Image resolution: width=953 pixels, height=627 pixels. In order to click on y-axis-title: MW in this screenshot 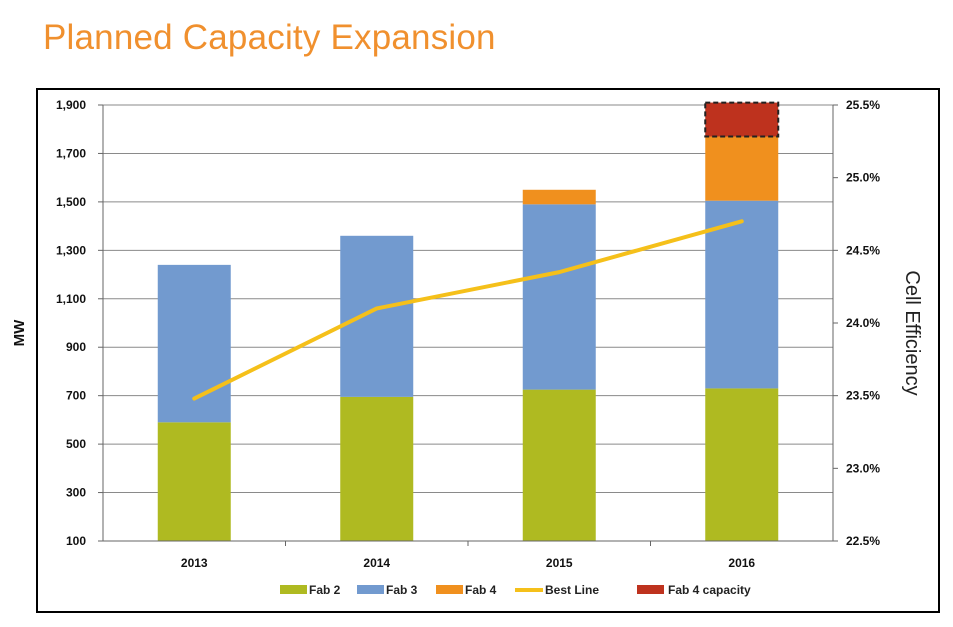, I will do `click(19, 332)`.